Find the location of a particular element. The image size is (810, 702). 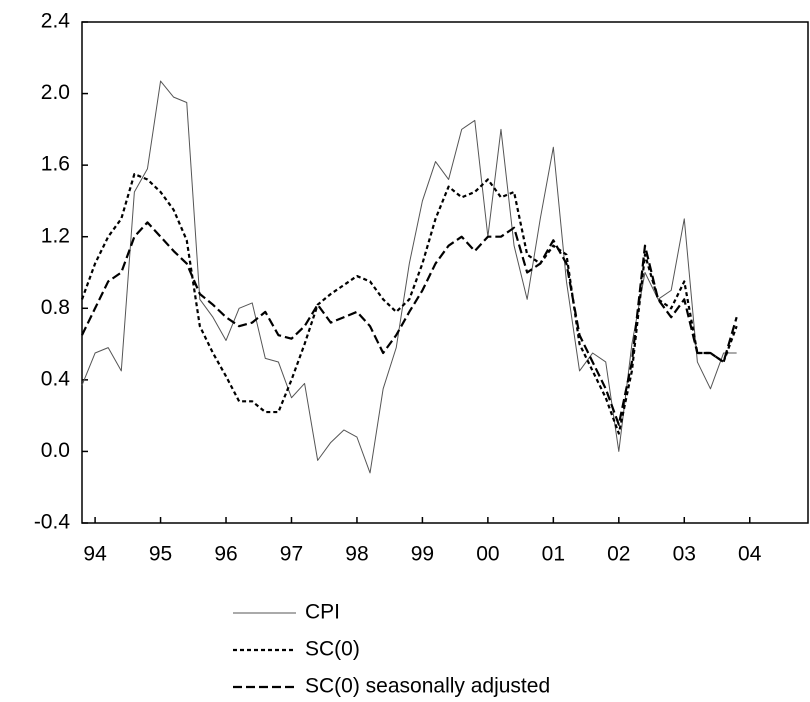

x-tick-label: 96 is located at coordinates (225, 554).